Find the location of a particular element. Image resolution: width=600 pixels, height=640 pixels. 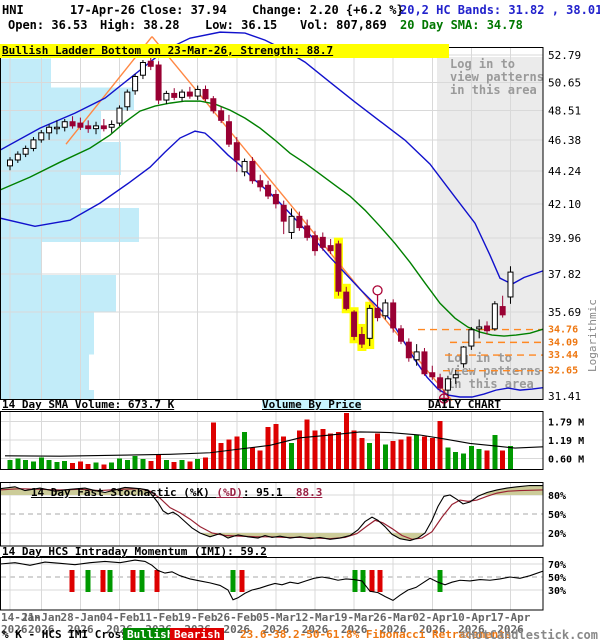

date-tick-label: 19-Feb is located at coordinates (198, 617).